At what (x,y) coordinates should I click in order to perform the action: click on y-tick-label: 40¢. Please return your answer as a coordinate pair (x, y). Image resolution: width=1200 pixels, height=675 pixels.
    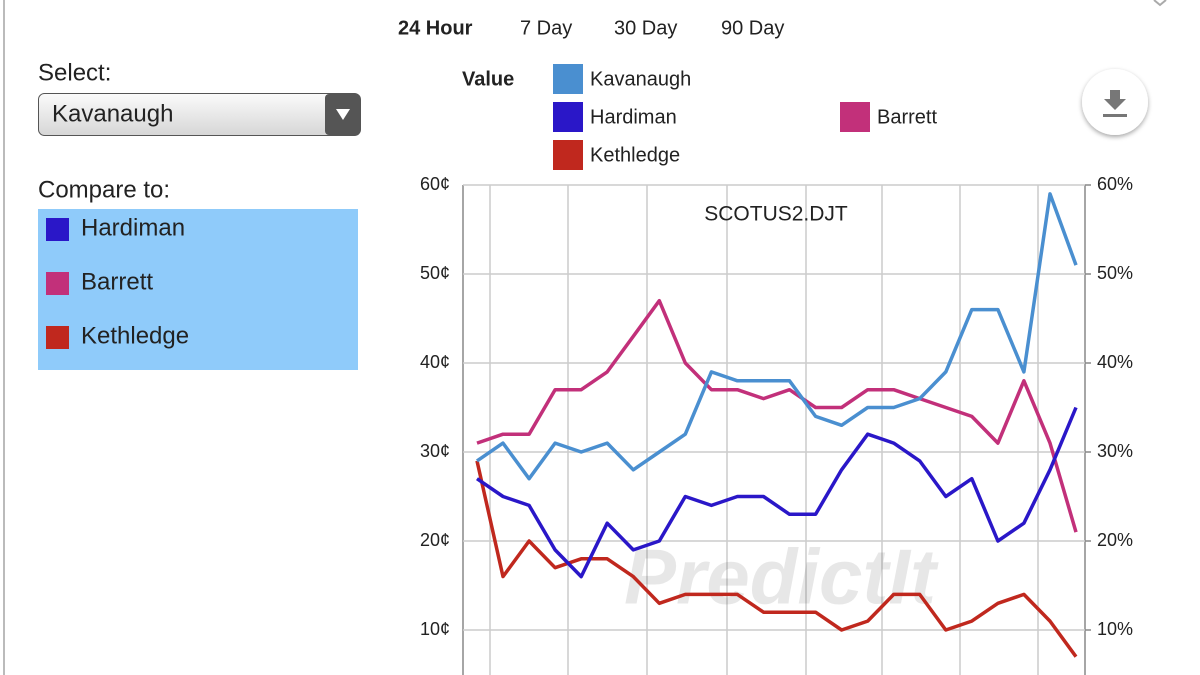
    Looking at the image, I should click on (435, 362).